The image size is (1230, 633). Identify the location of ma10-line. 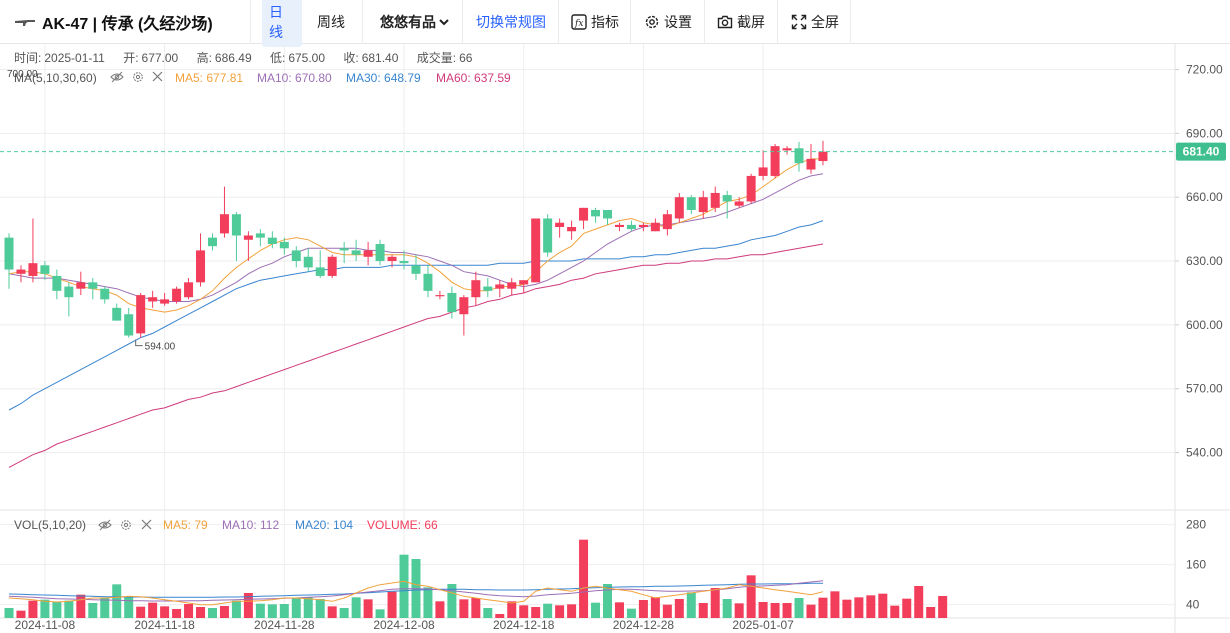
(416, 237).